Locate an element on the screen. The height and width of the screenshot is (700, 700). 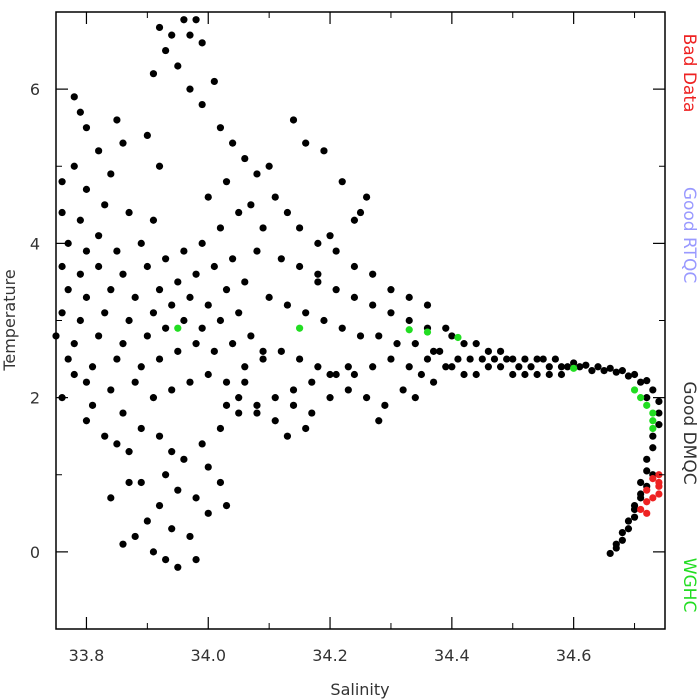
legend-item-wghc: WGHC is located at coordinates (689, 585).